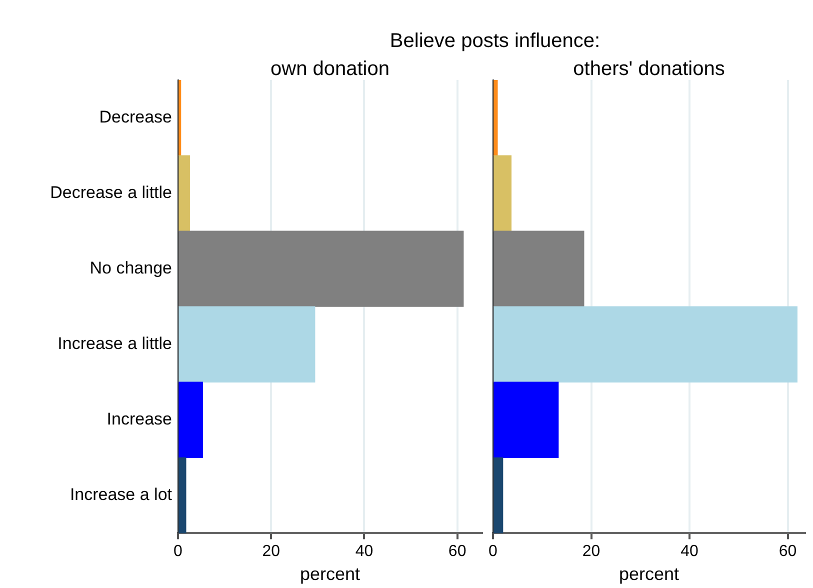 The image size is (813, 588). What do you see at coordinates (115, 344) in the screenshot?
I see `y-tick-label: Increase a little` at bounding box center [115, 344].